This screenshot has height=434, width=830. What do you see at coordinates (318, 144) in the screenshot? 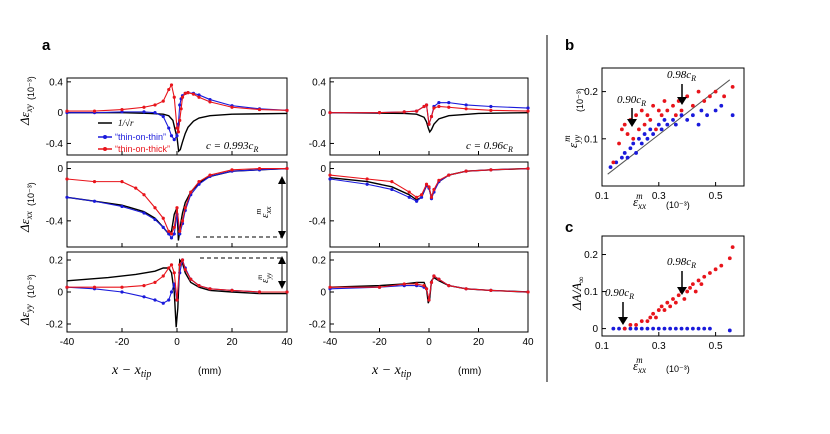
I see `y-tick-label: -0.4` at bounding box center [318, 144].